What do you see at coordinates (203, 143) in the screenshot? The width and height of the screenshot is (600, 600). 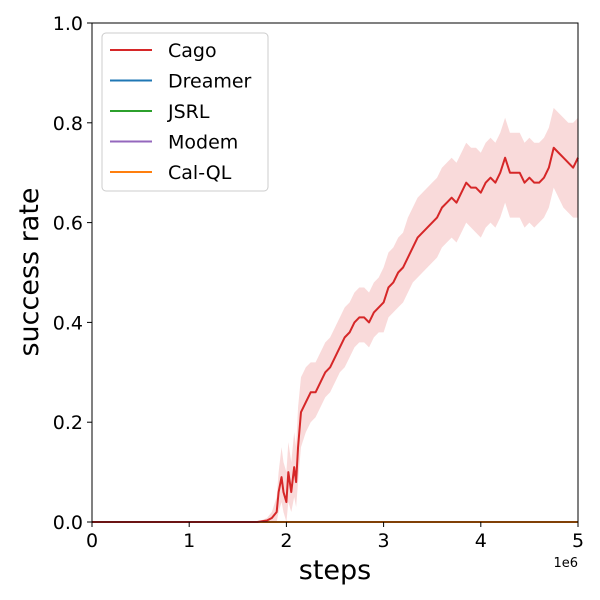 I see `legend-label-modem: Modem` at bounding box center [203, 143].